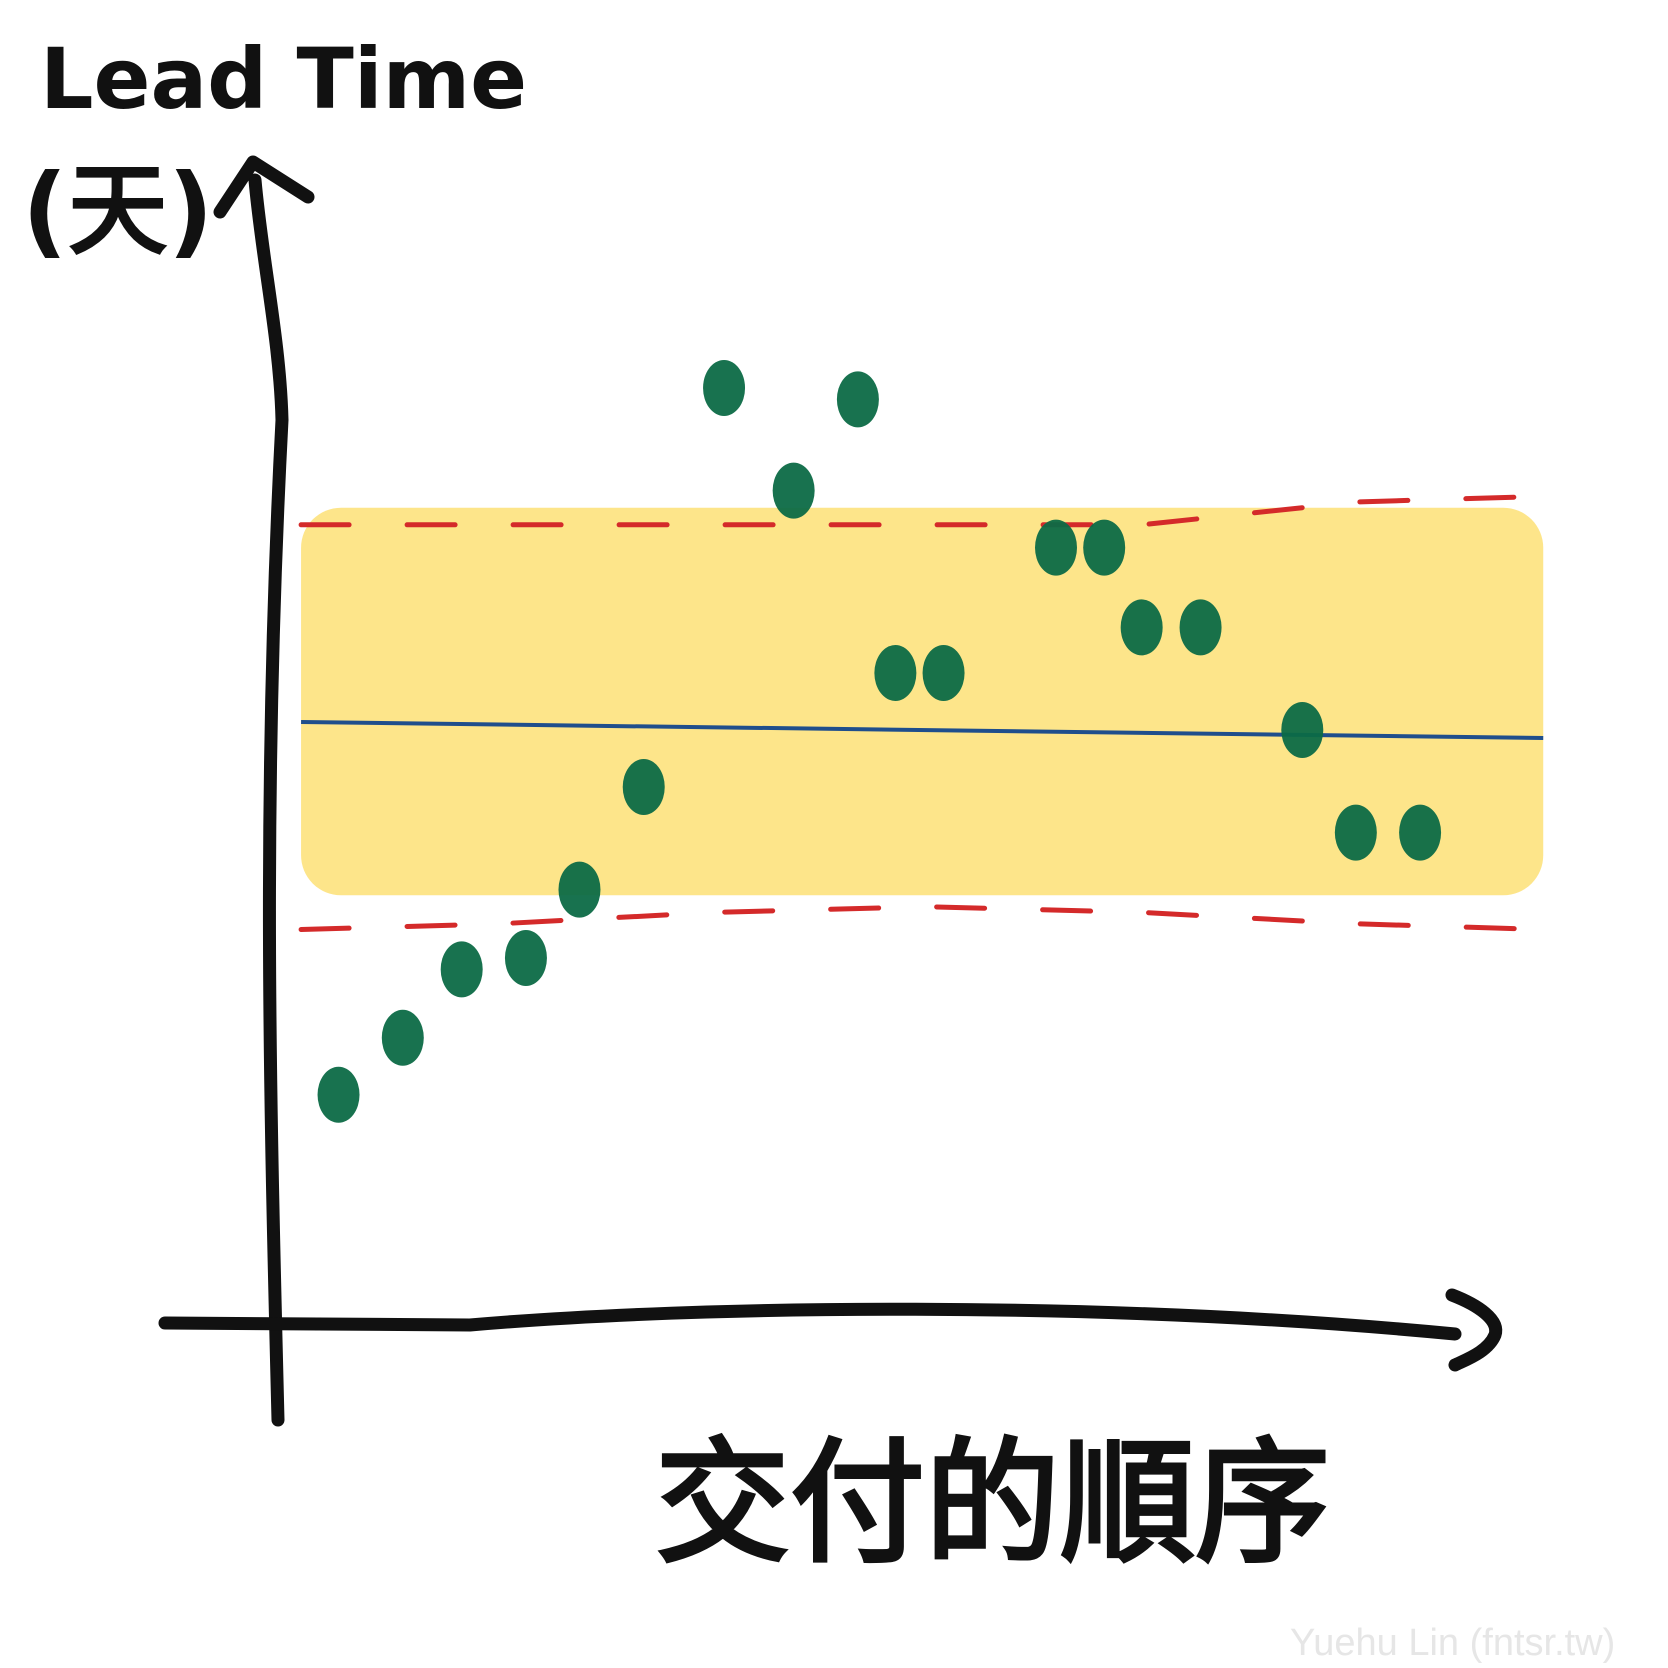 This screenshot has height=1668, width=1668. I want to click on y-axis-label-line2: (天), so click(117, 210).